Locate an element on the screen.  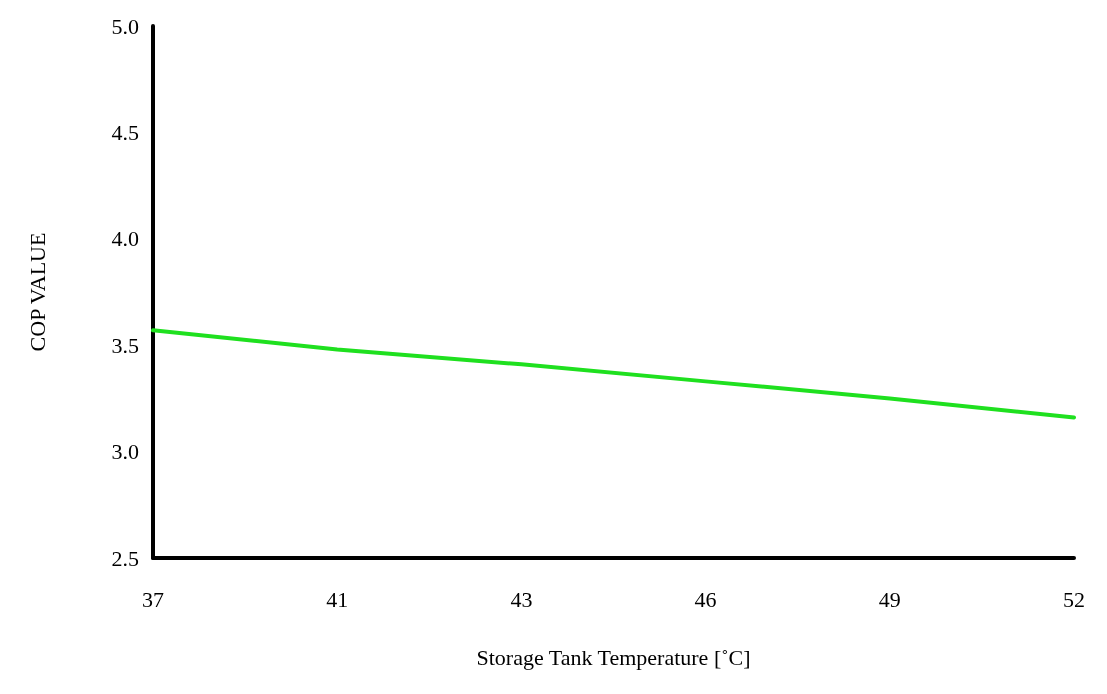
x-axis-title: Storage Tank Temperature [˚C] is located at coordinates (613, 657).